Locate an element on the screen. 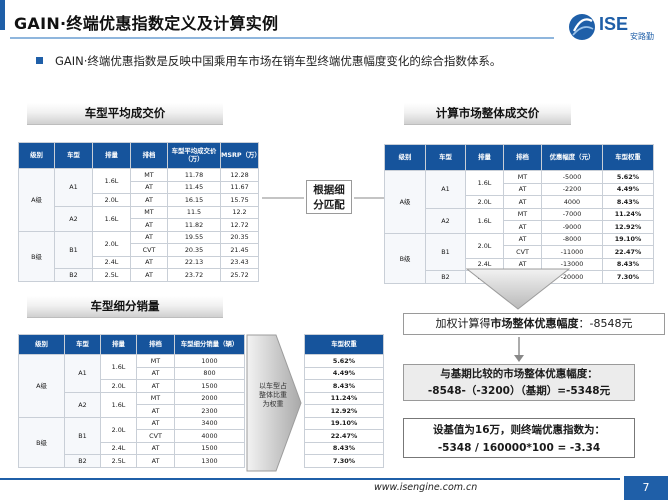  table-row: 19.10% is located at coordinates (344, 423).